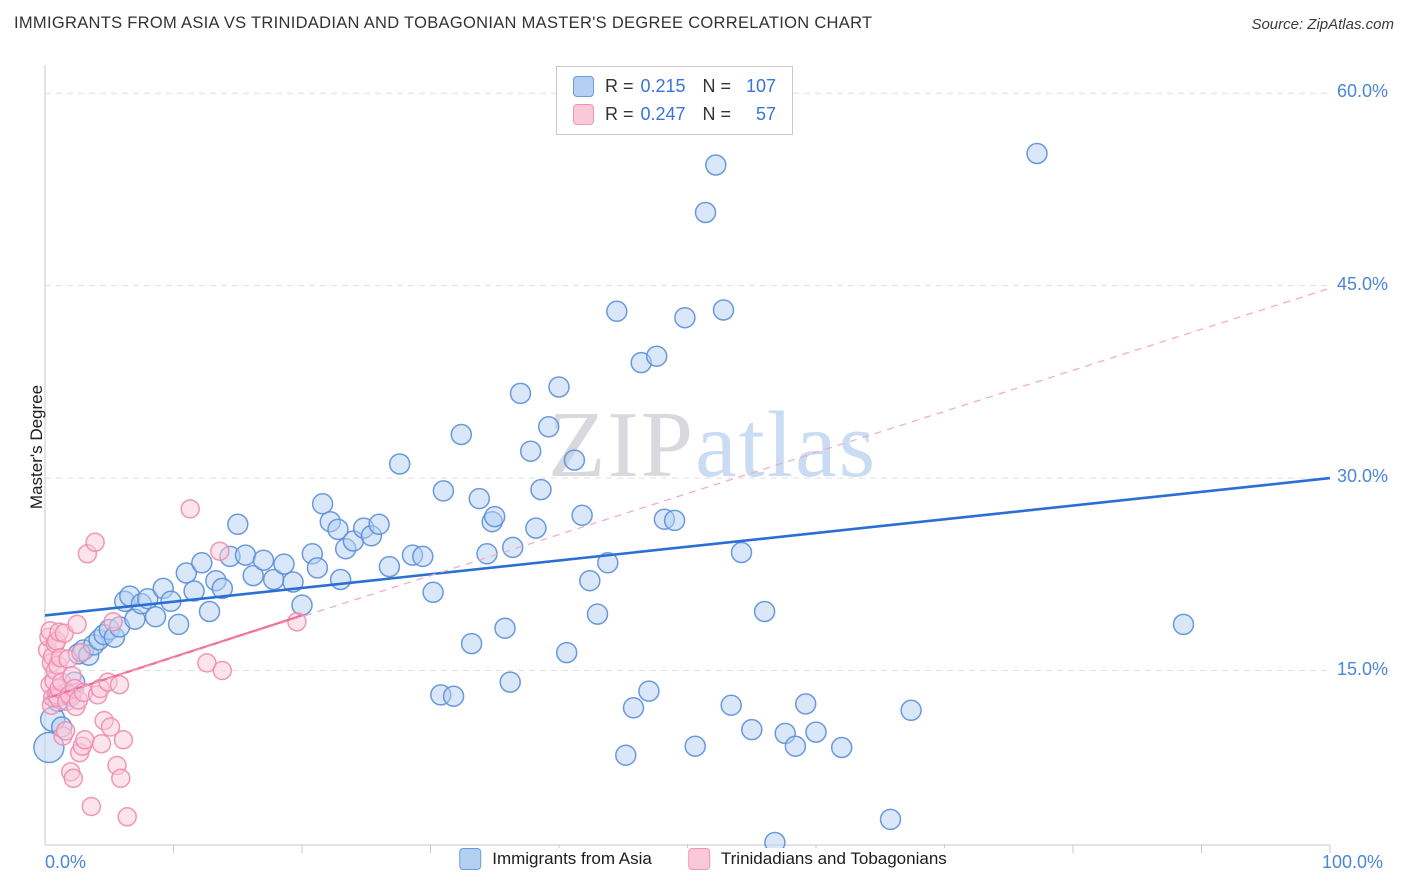 The image size is (1406, 892). I want to click on x-tick-label-max: 100.0%, so click(1353, 862).